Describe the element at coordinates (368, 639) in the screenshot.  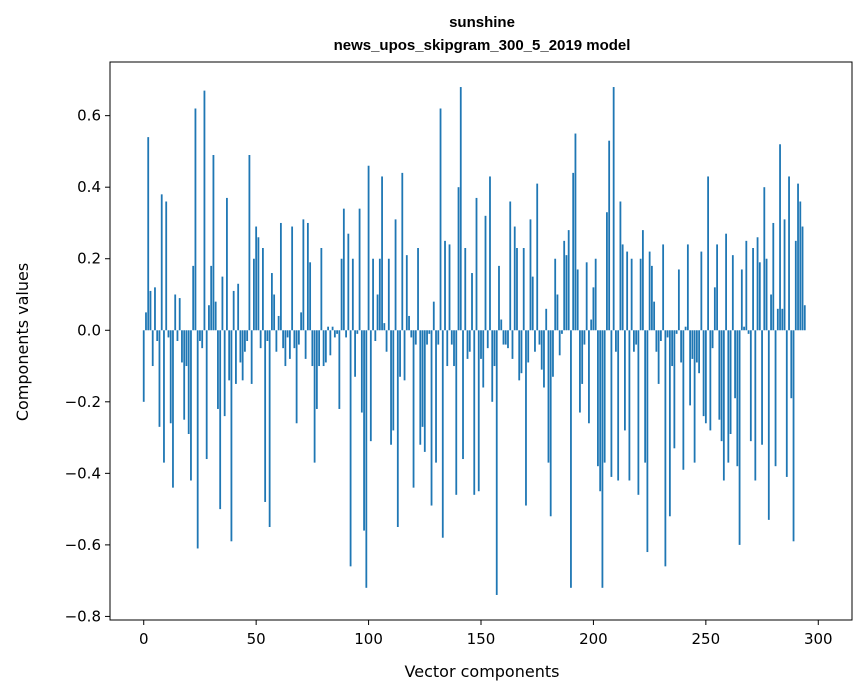
I see `x-tick-label: 100` at that location.